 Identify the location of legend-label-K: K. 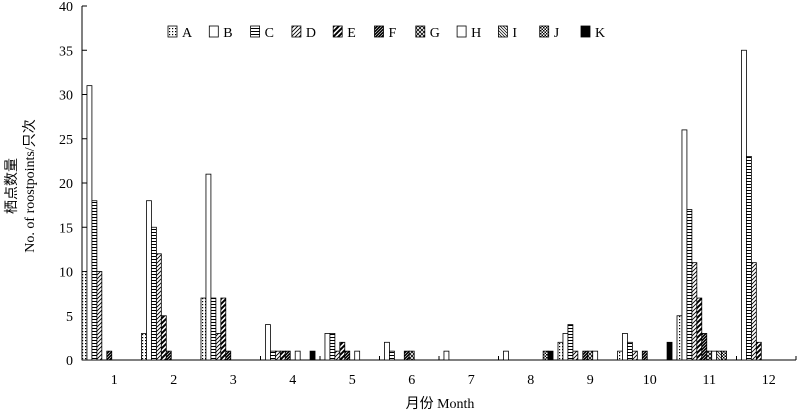
(600, 33).